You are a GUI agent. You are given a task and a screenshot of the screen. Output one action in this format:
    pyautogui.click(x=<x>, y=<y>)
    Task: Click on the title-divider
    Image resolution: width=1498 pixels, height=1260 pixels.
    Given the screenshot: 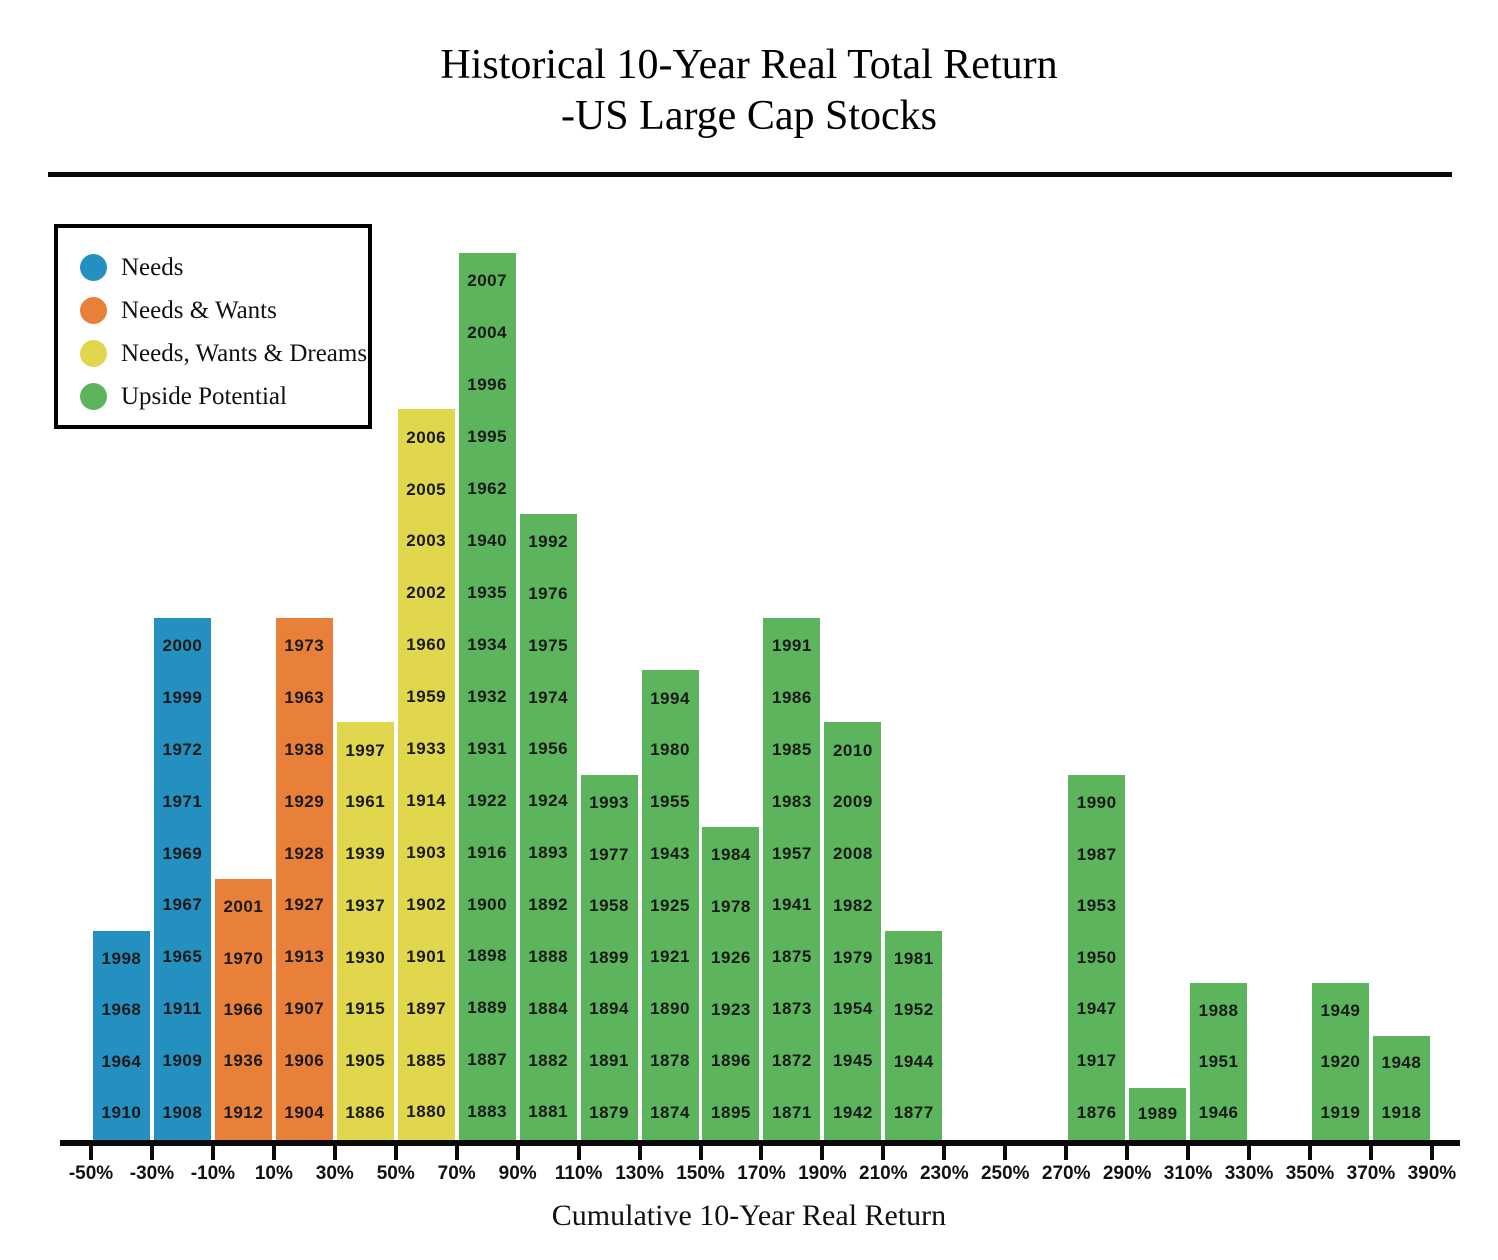 What is the action you would take?
    pyautogui.click(x=750, y=174)
    